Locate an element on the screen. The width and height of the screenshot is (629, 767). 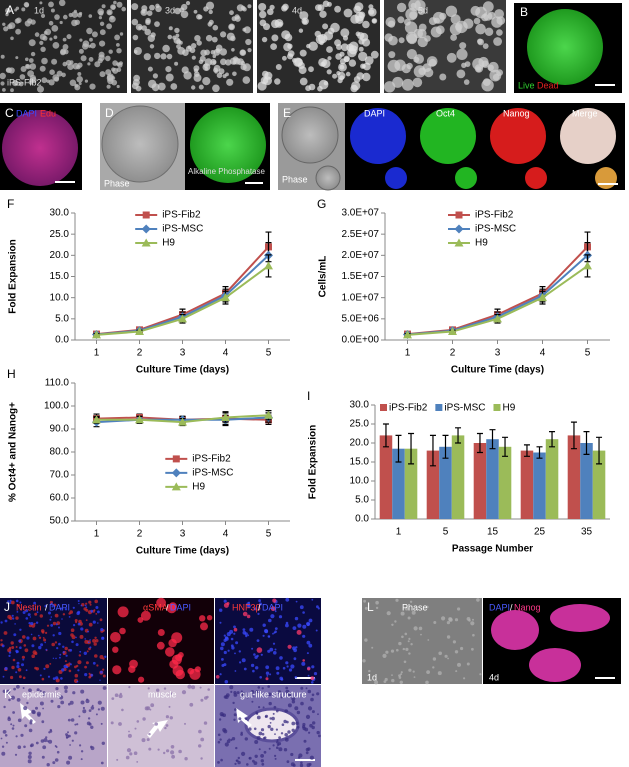
bar is located at coordinates (492, 479).